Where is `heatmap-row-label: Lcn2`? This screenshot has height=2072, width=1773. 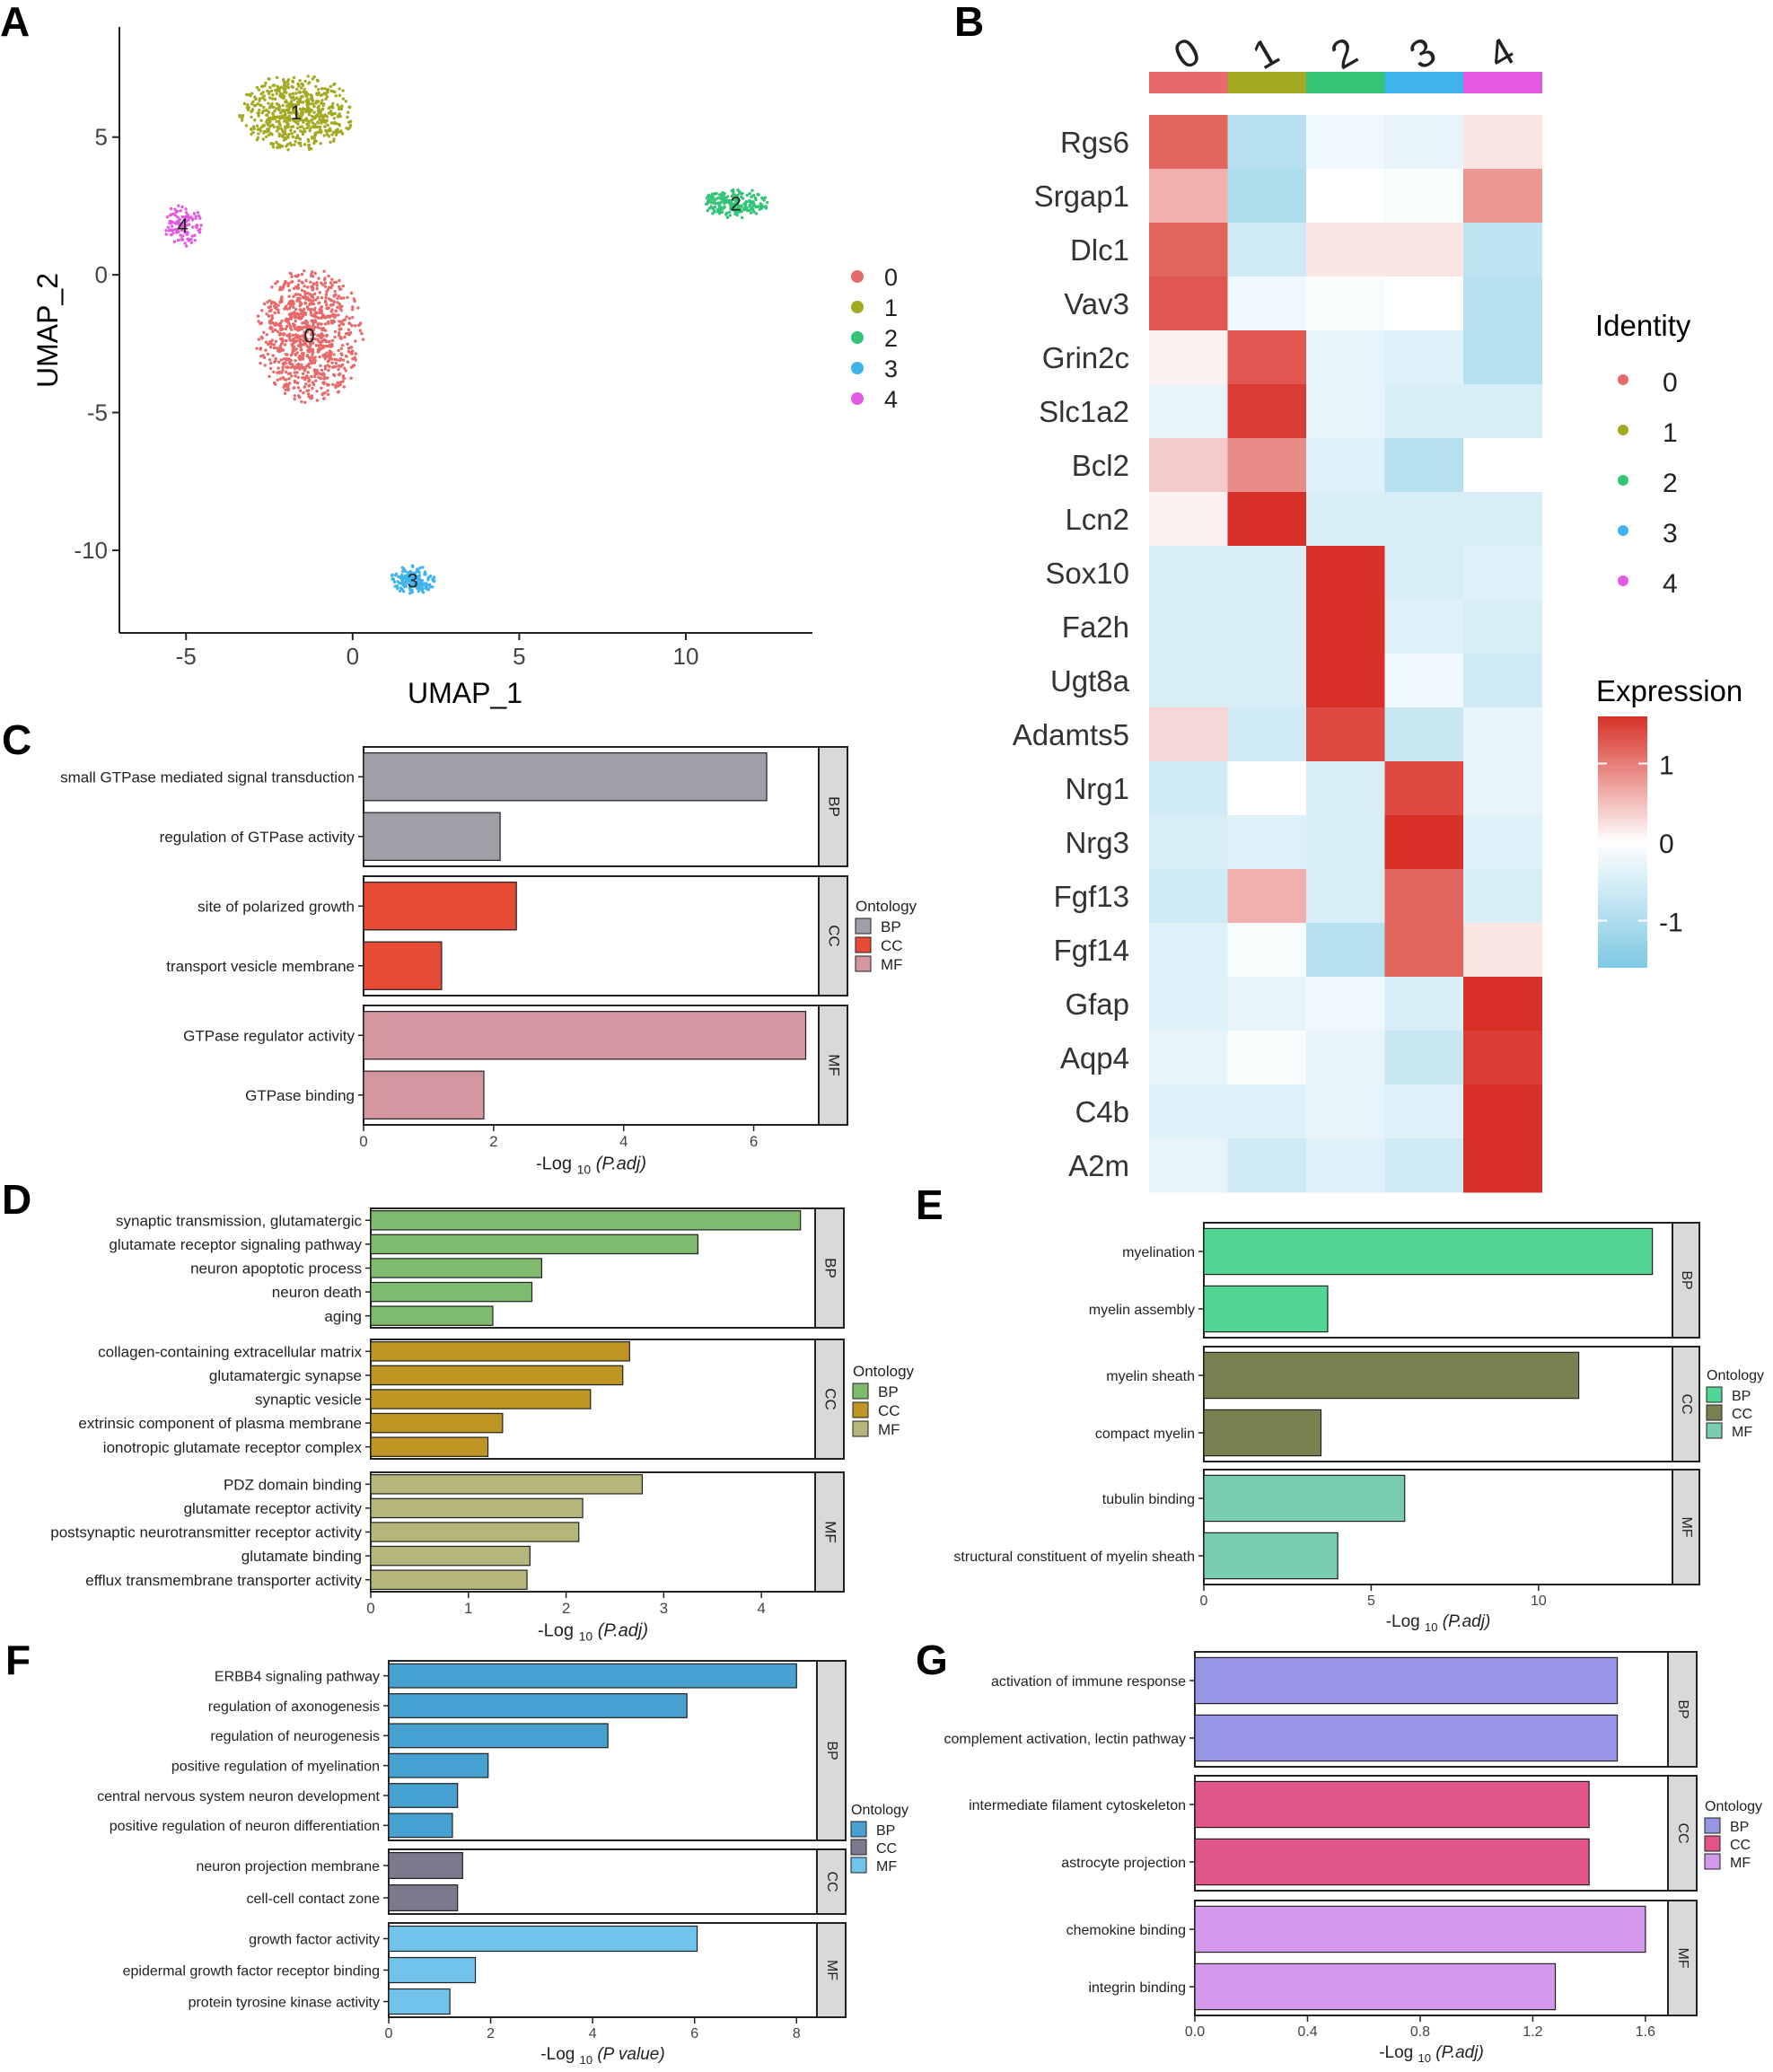
heatmap-row-label: Lcn2 is located at coordinates (1097, 519).